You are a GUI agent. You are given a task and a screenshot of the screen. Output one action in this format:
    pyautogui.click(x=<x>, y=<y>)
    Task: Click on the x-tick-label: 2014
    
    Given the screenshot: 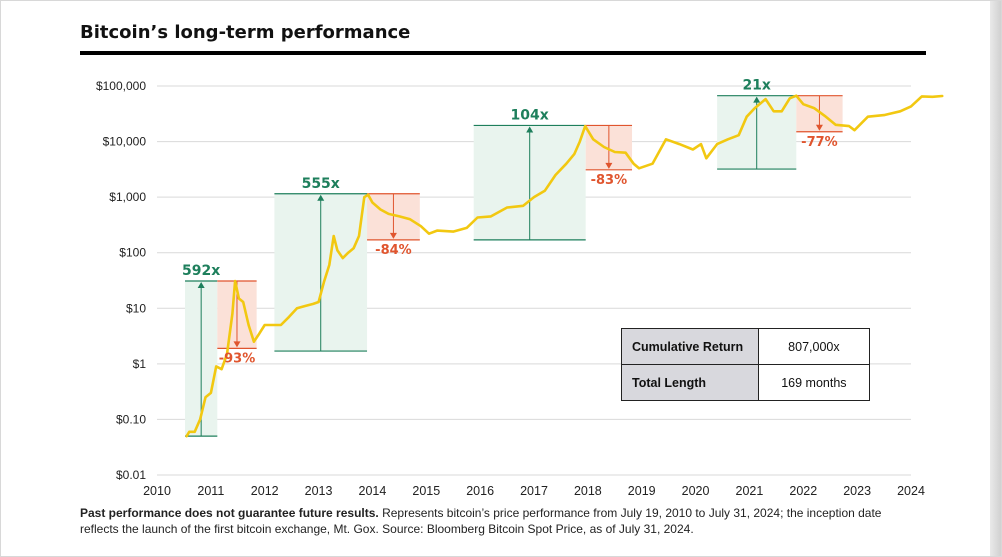 What is the action you would take?
    pyautogui.click(x=373, y=491)
    